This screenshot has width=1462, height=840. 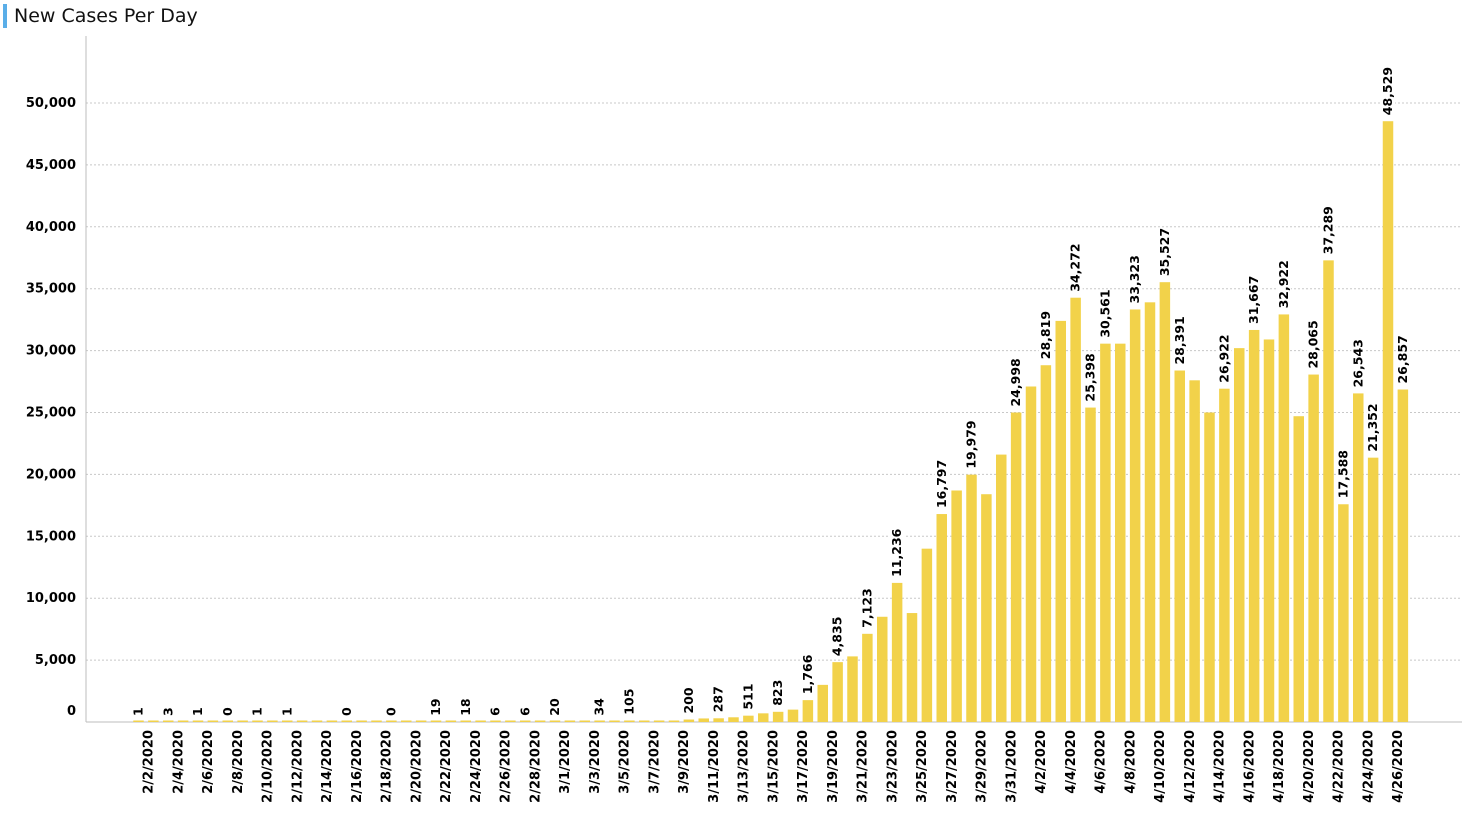 What do you see at coordinates (625, 762) in the screenshot?
I see `x-tick-label: 3/5/2020` at bounding box center [625, 762].